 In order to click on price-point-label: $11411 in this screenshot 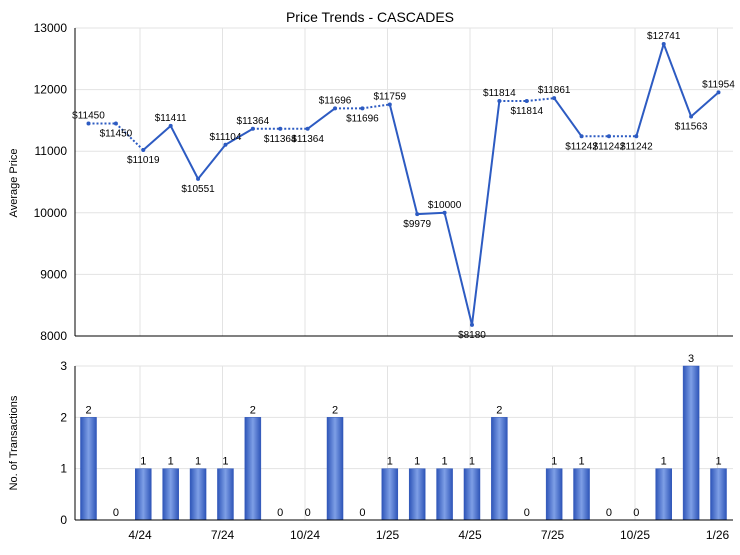, I will do `click(171, 118)`.